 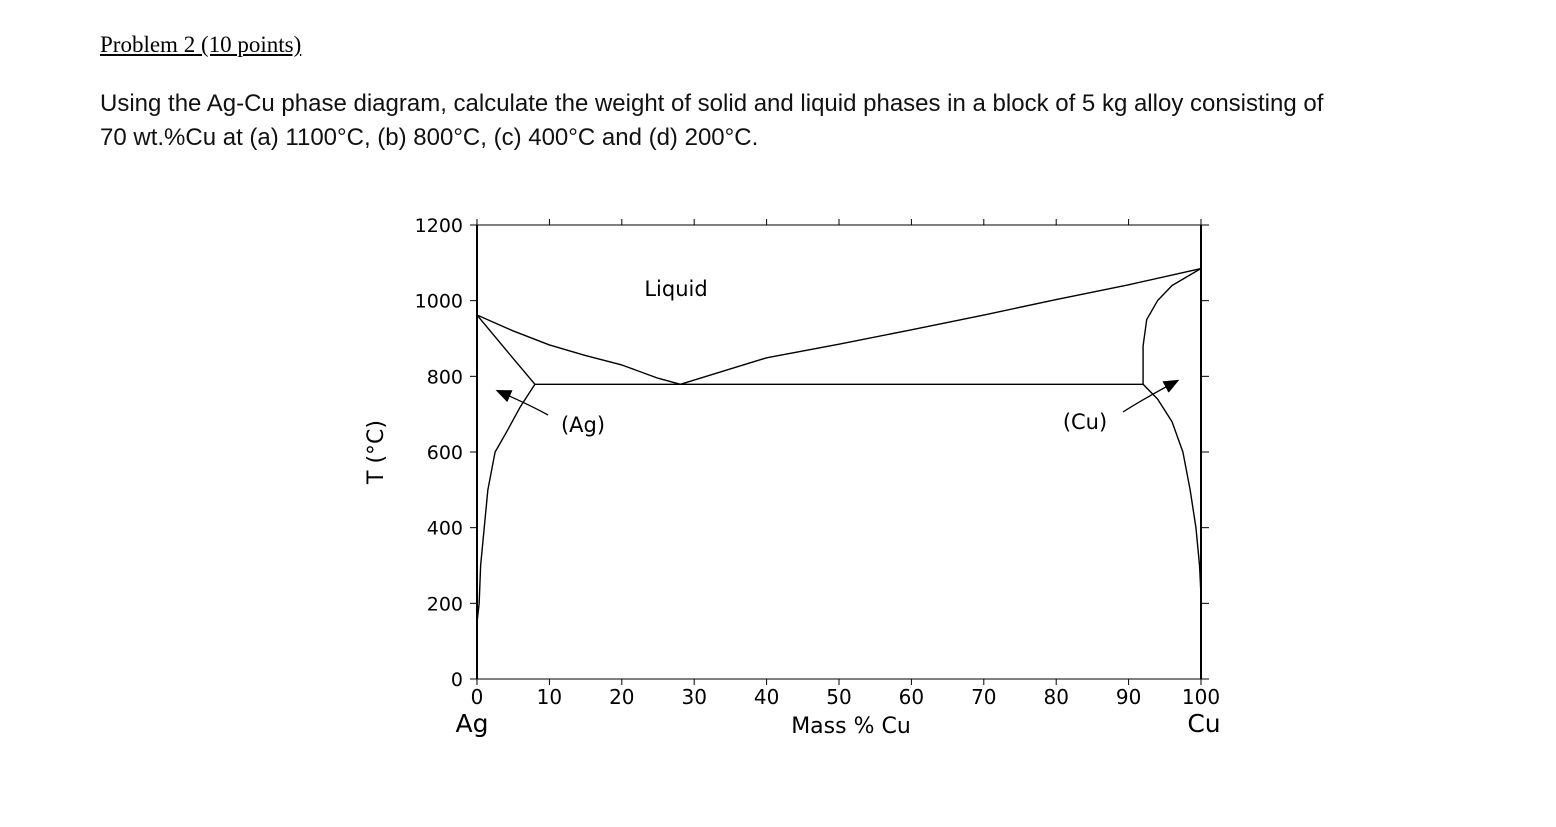 I want to click on x-tick-label: 70, so click(x=983, y=697).